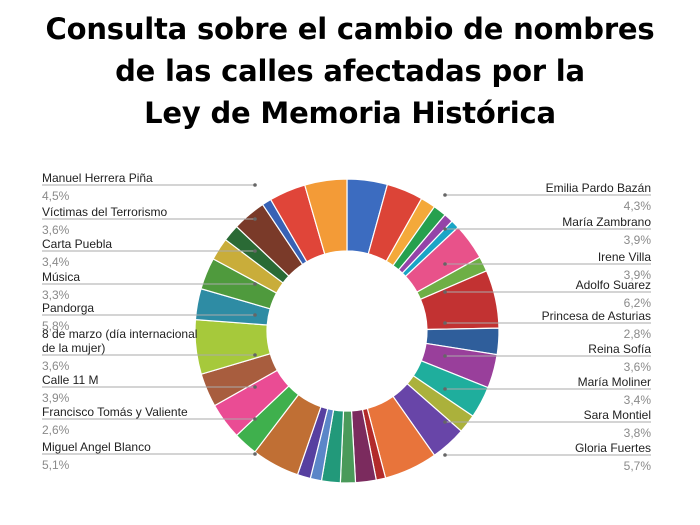 This screenshot has width=700, height=525. I want to click on label-value: 5,7%, so click(638, 466).